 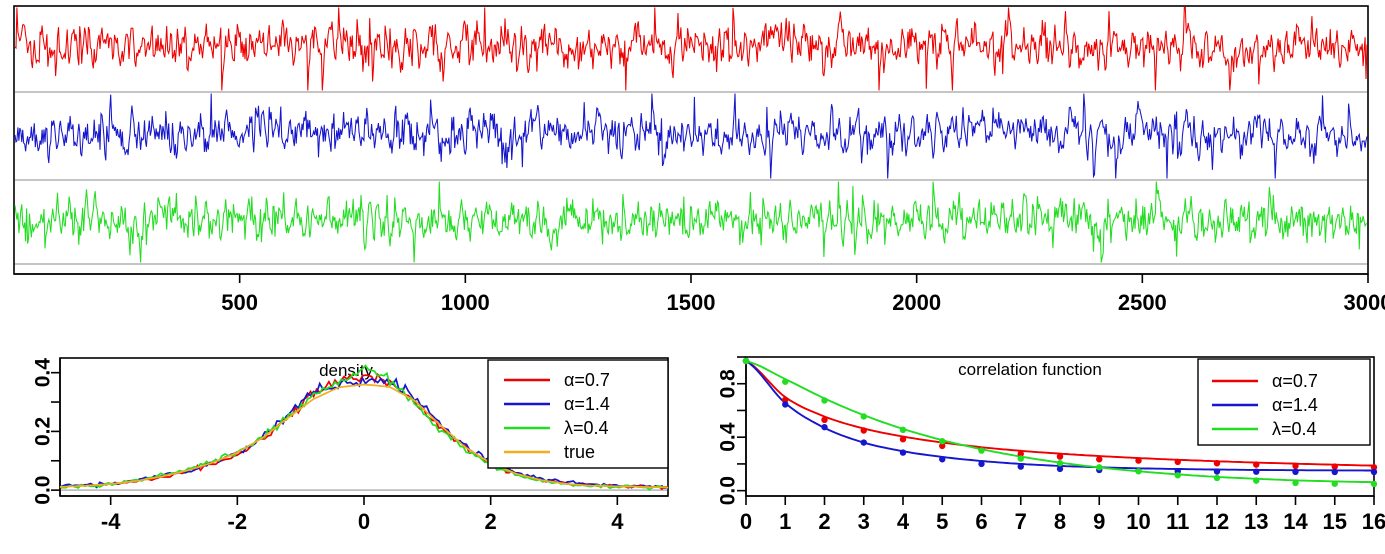 I want to click on correlation-title: correlation function, so click(x=1030, y=369).